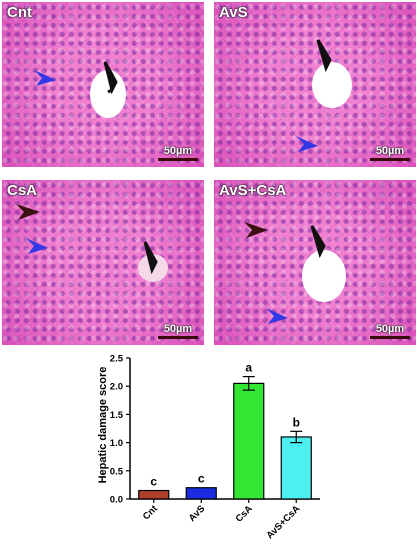  Describe the element at coordinates (296, 422) in the screenshot. I see `significance-label: b` at that location.